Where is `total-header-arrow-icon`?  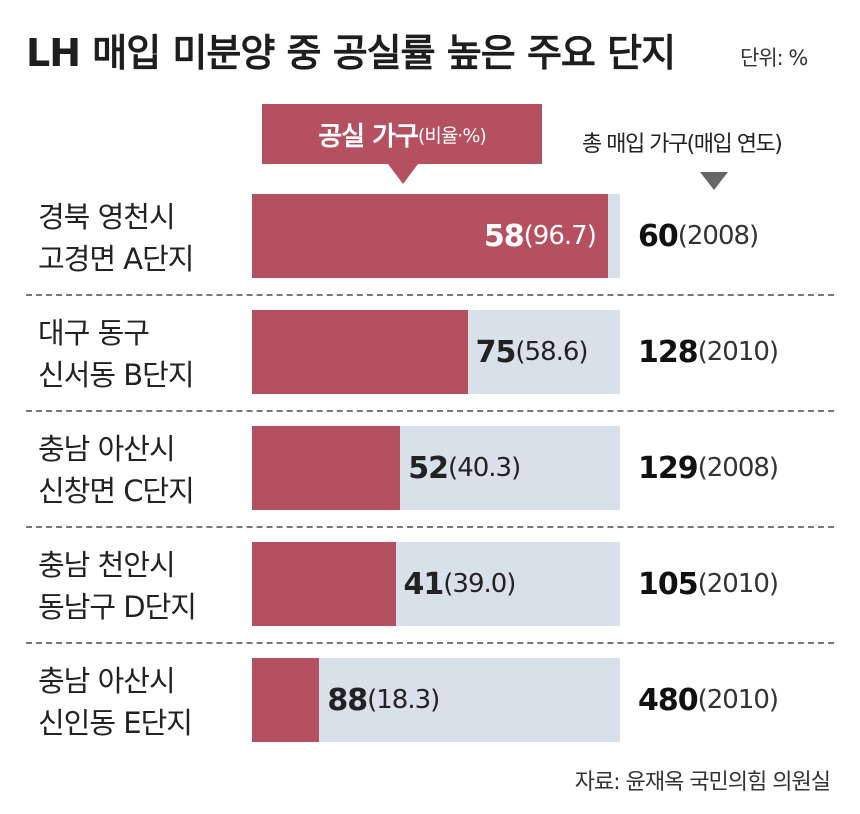 total-header-arrow-icon is located at coordinates (714, 181).